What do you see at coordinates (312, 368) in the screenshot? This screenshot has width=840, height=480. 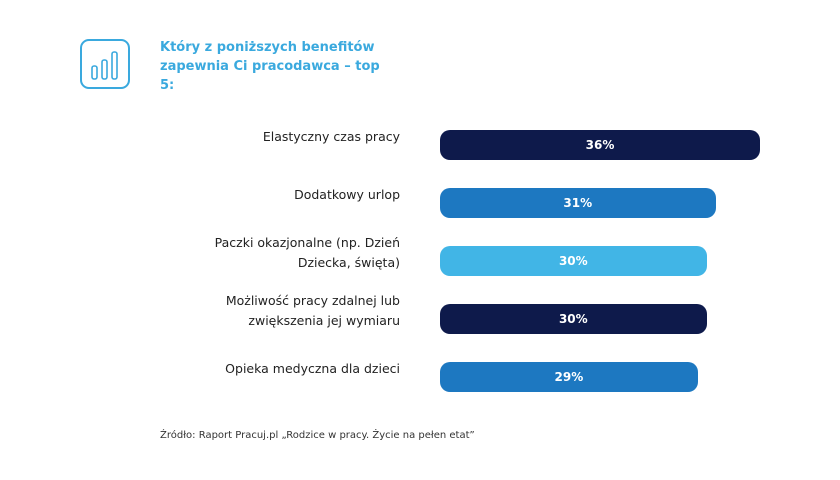 I see `category-label: Opieka medyczna dla dzieci` at bounding box center [312, 368].